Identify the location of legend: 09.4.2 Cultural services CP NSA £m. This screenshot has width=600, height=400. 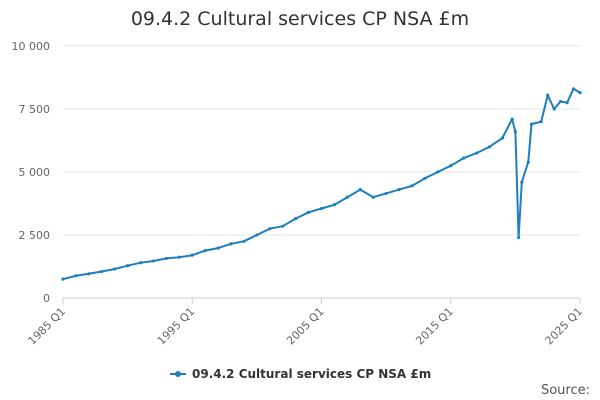
(300, 374).